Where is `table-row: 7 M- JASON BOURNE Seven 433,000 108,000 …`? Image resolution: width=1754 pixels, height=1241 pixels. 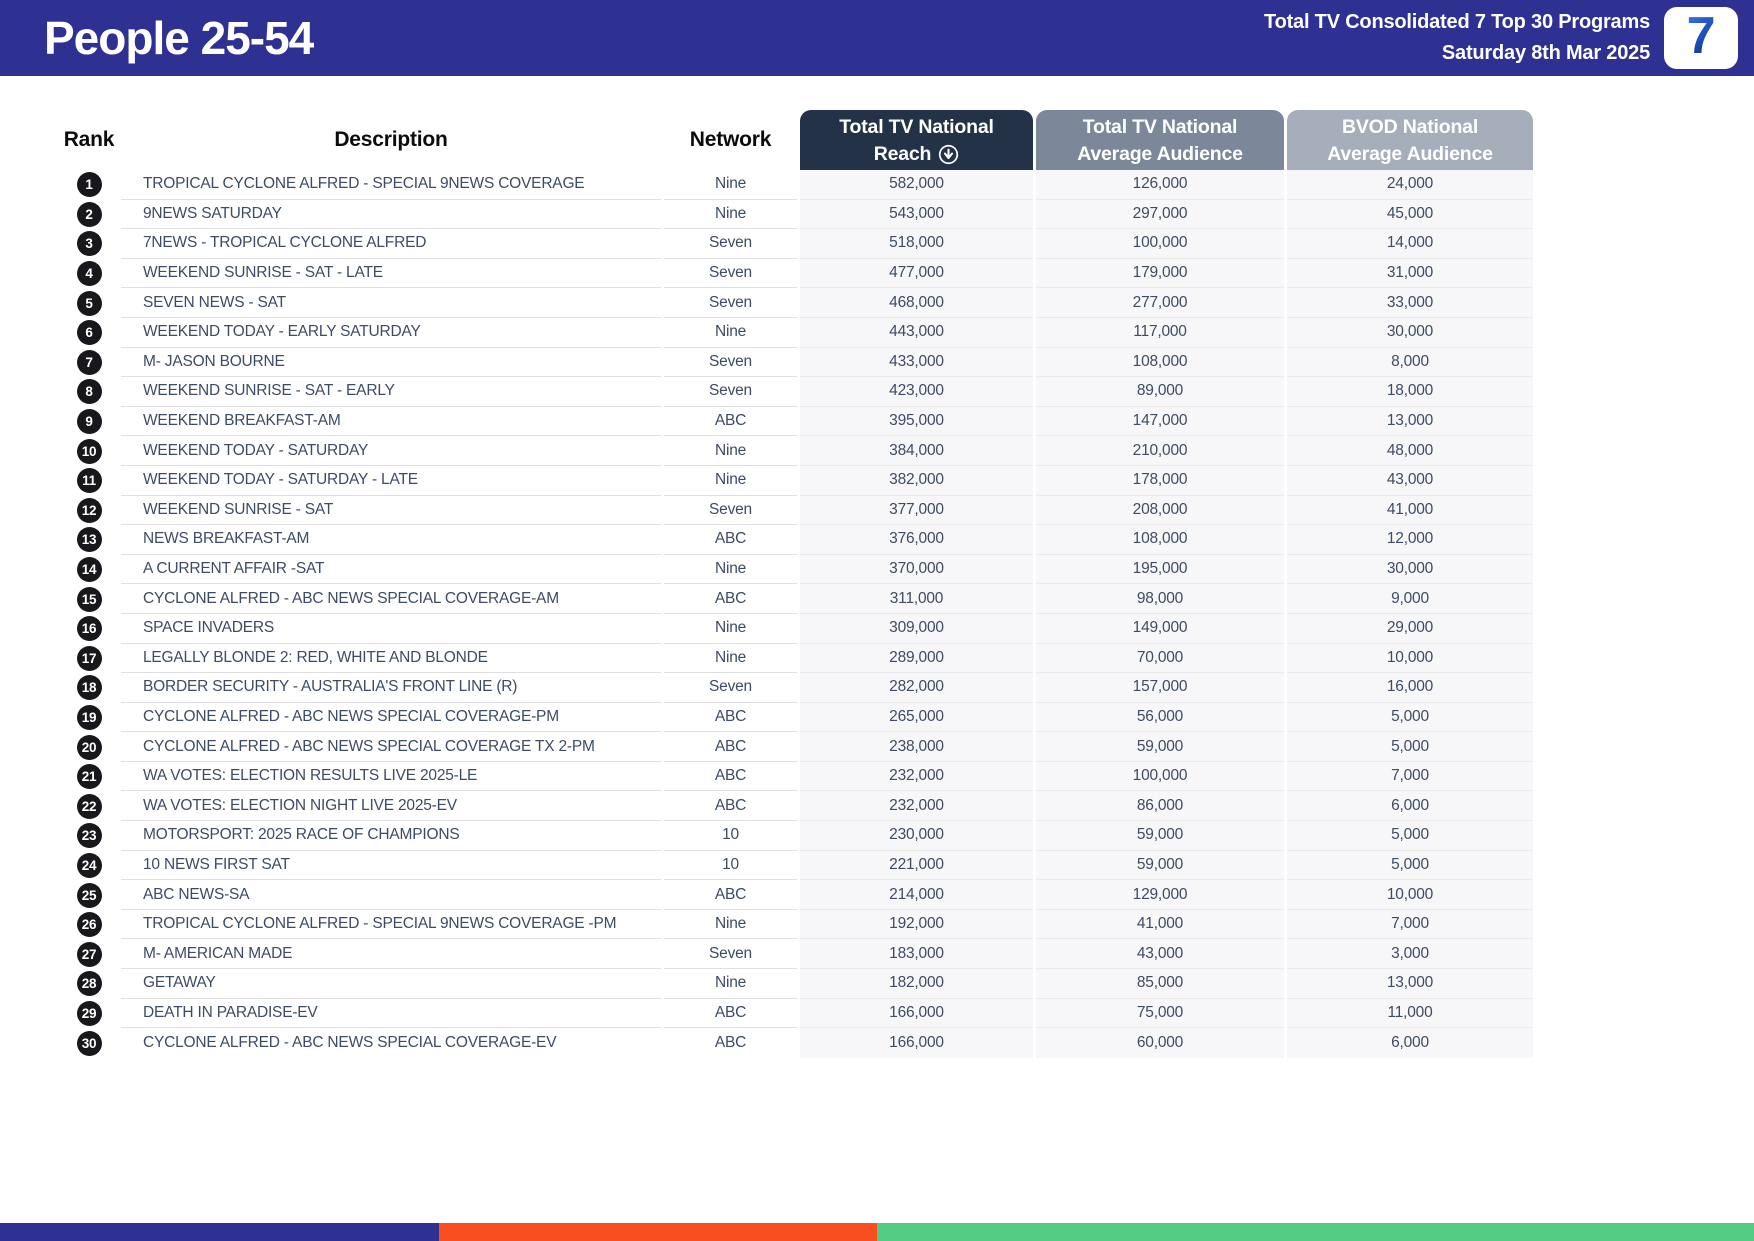
table-row: 7 M- JASON BOURNE Seven 433,000 108,000 … is located at coordinates (796, 362).